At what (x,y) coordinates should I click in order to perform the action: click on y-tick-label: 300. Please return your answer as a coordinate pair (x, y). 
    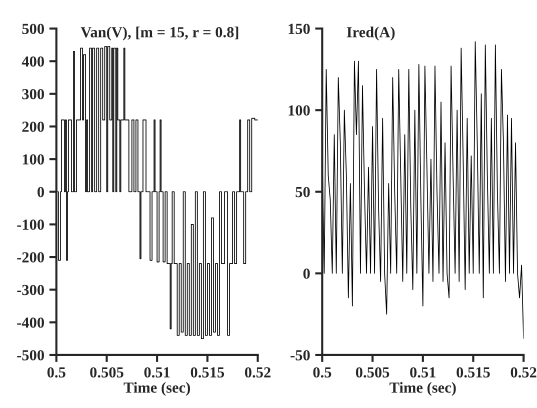
    Looking at the image, I should click on (33, 94).